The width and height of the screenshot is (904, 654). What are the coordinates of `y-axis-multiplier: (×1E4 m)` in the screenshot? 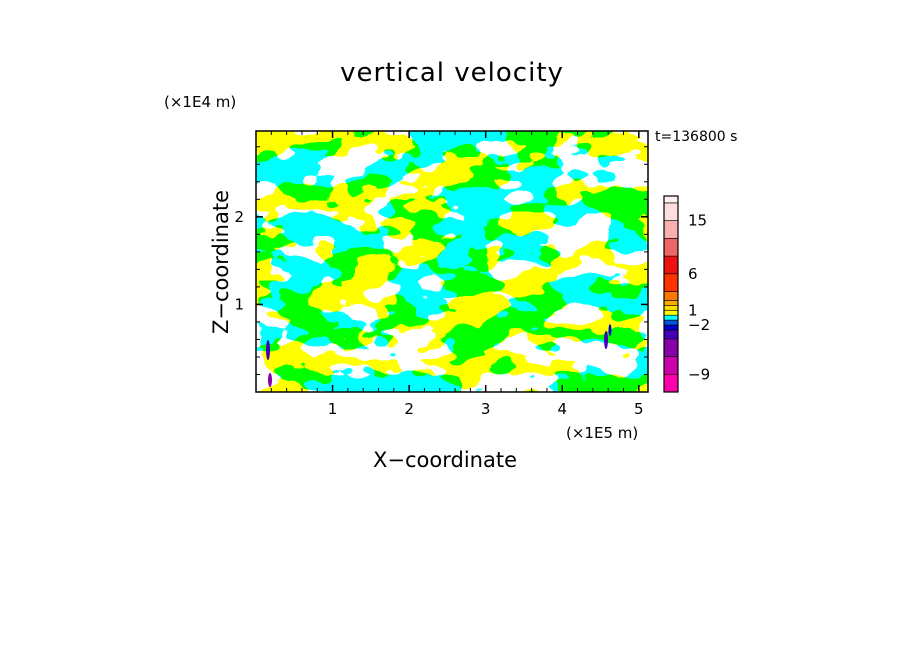 It's located at (200, 102).